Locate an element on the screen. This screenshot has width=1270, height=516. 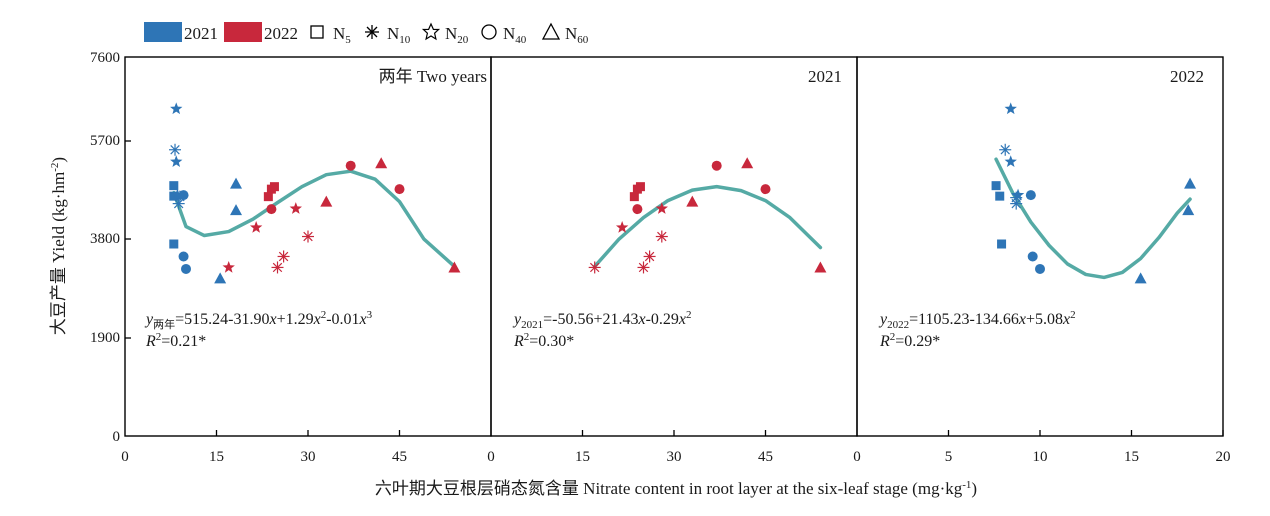
legend-square-icon is located at coordinates (317, 32).